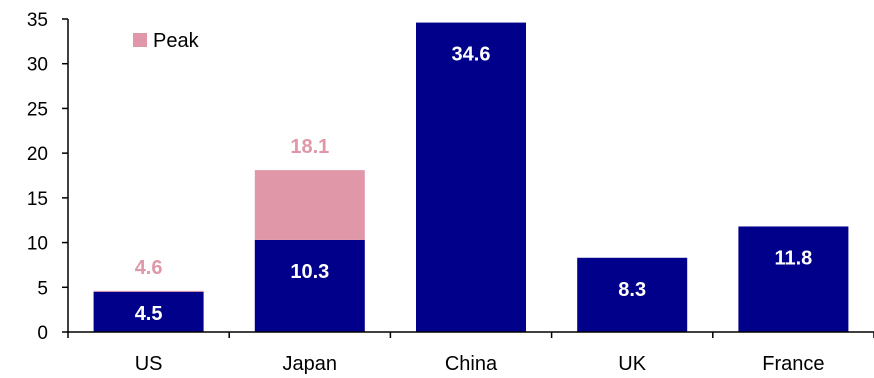  I want to click on x-category-label: Japan, so click(310, 364).